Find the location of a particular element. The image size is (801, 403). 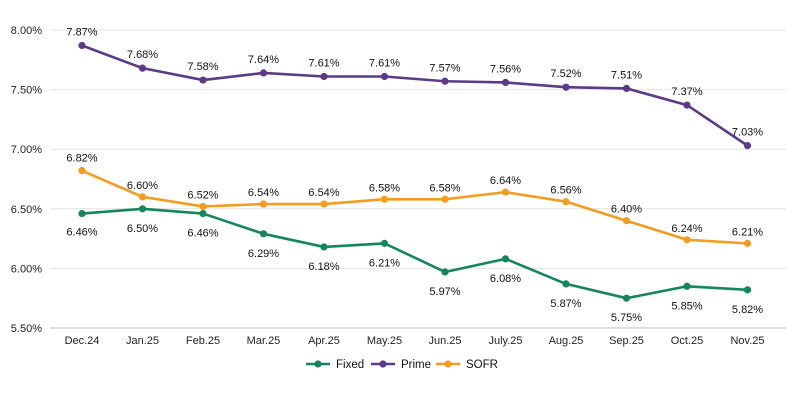

data-label-sofr: 6.40% is located at coordinates (626, 210).